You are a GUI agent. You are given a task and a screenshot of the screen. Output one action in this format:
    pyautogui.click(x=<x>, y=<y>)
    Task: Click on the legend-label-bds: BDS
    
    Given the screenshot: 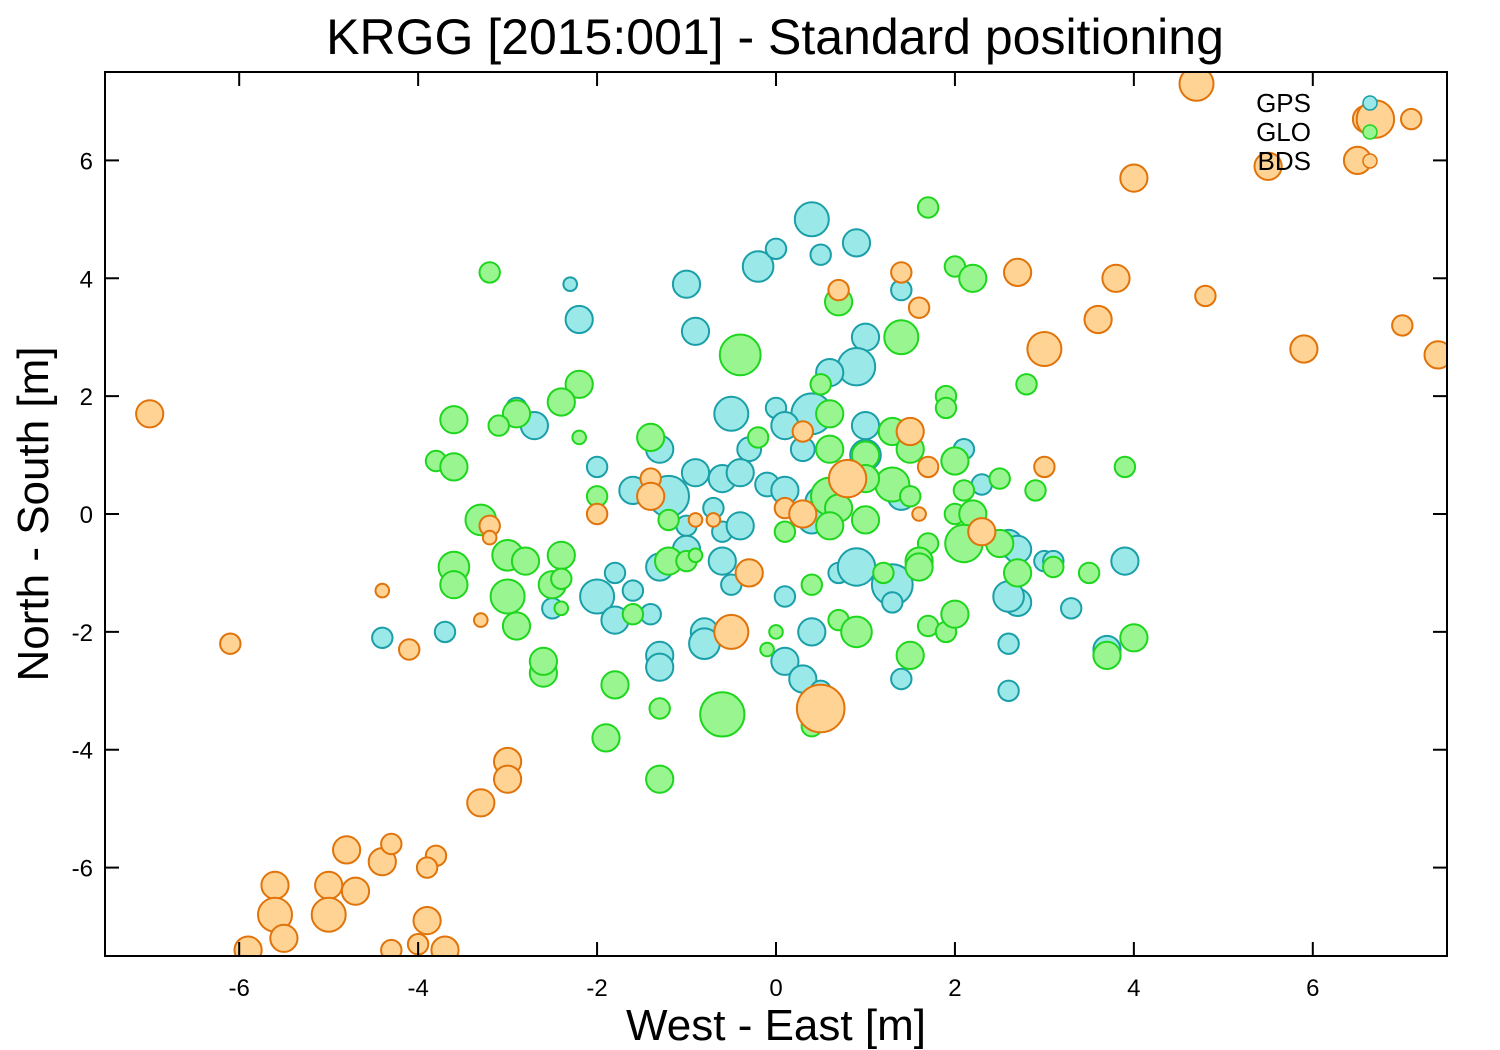 What is the action you would take?
    pyautogui.click(x=1284, y=161)
    